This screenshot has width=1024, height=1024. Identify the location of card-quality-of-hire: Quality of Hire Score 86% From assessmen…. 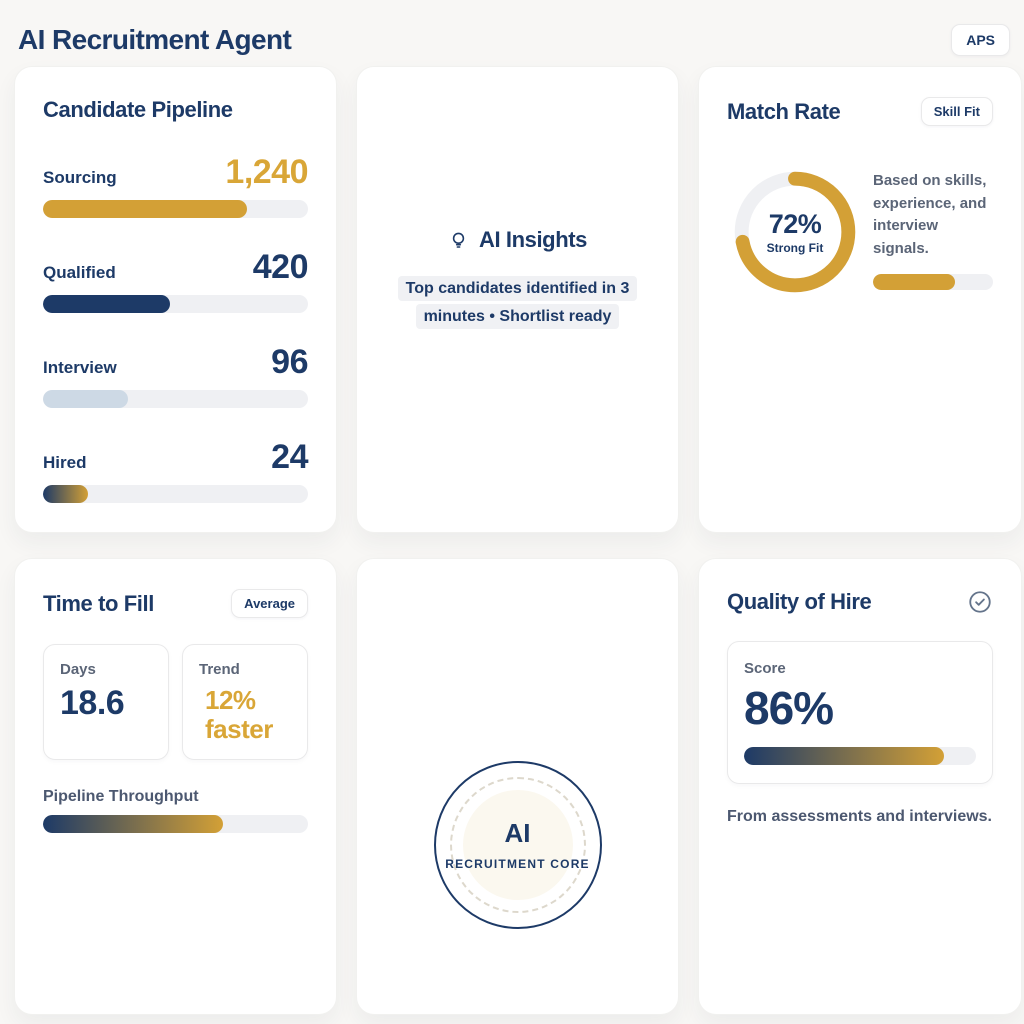
(860, 786).